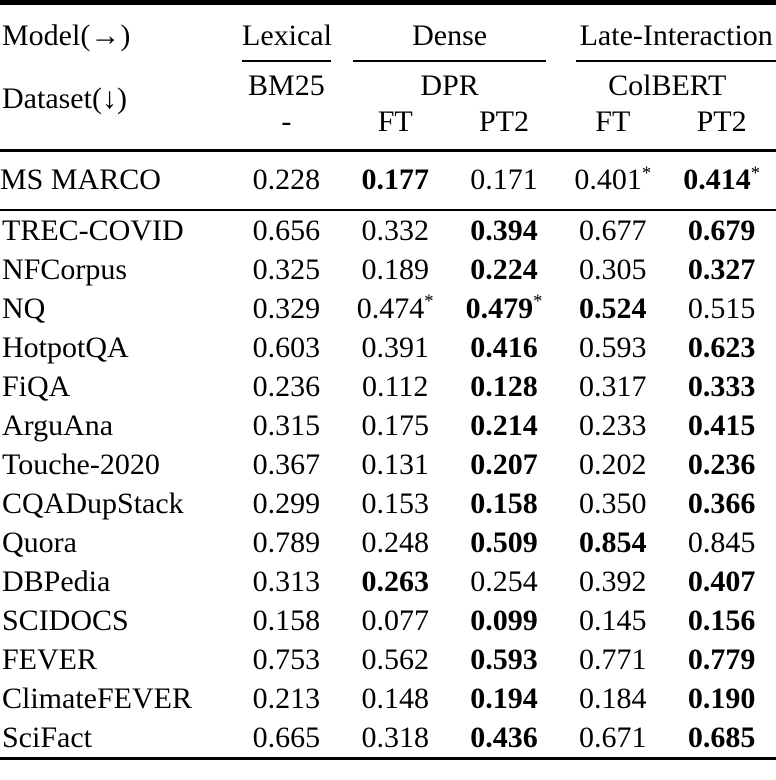 The image size is (776, 780). Describe the element at coordinates (395, 620) in the screenshot. I see `score-cell: 0.077` at that location.